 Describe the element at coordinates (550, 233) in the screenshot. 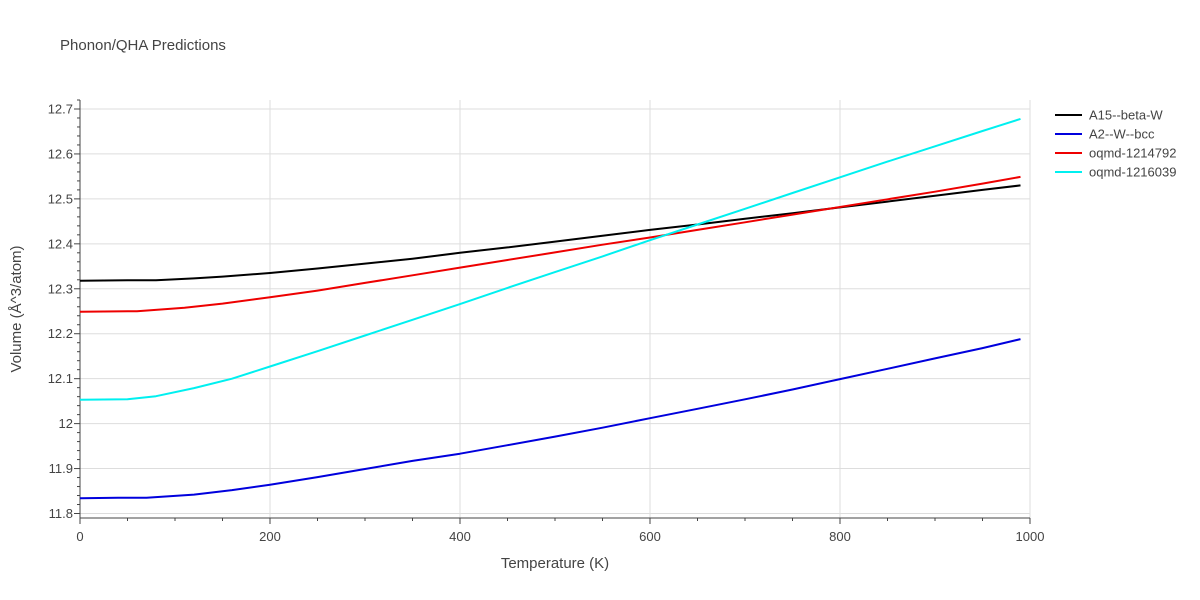

I see `series-line-a15-beta-w` at that location.